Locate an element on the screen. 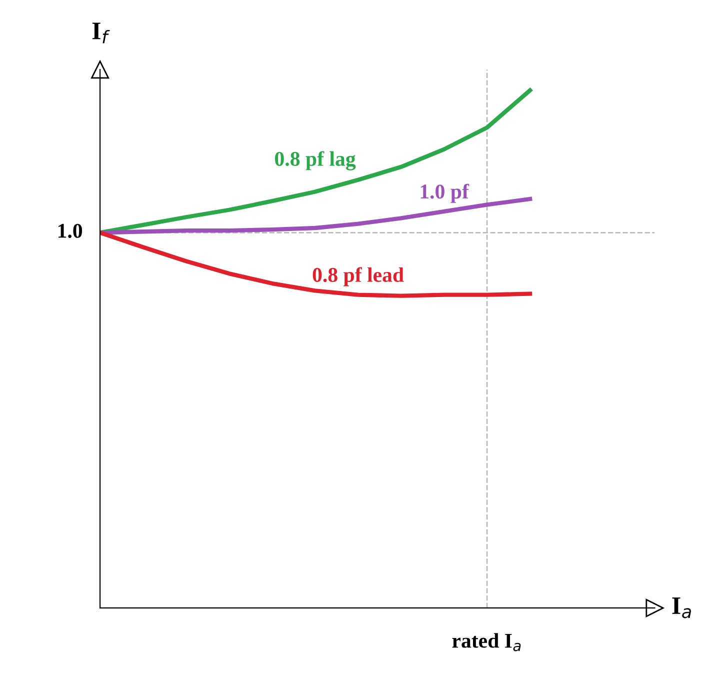 Image resolution: width=727 pixels, height=673 pixels. series-label: 1.0 pf is located at coordinates (445, 193).